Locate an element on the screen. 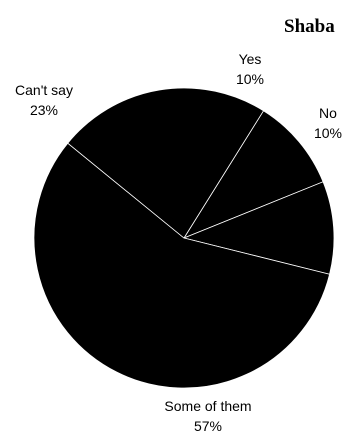 This screenshot has height=439, width=356. value-label-some-of-them: 57% is located at coordinates (208, 426).